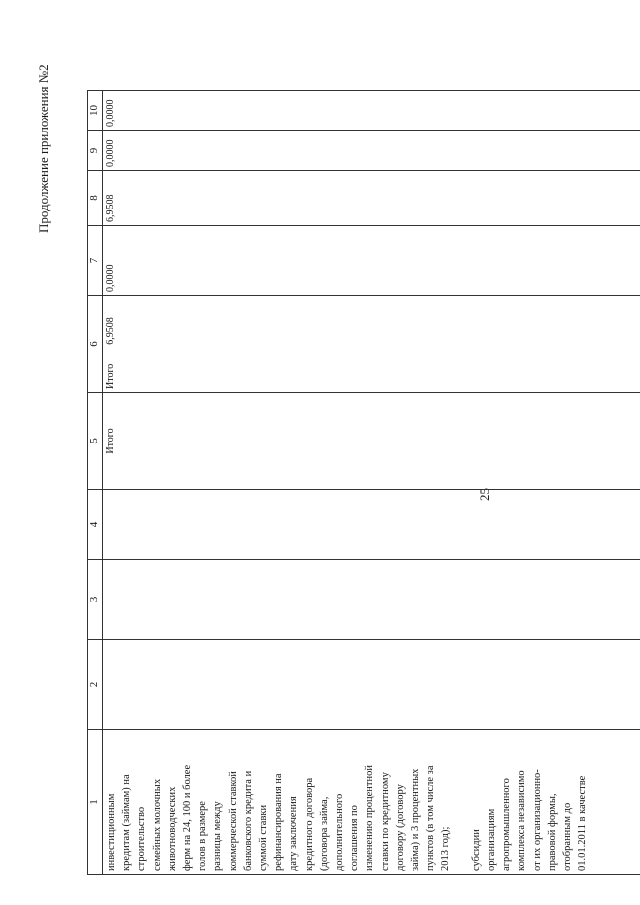 The height and width of the screenshot is (905, 640). What do you see at coordinates (111, 832) in the screenshot?
I see `description-line: инвестиционным` at bounding box center [111, 832].